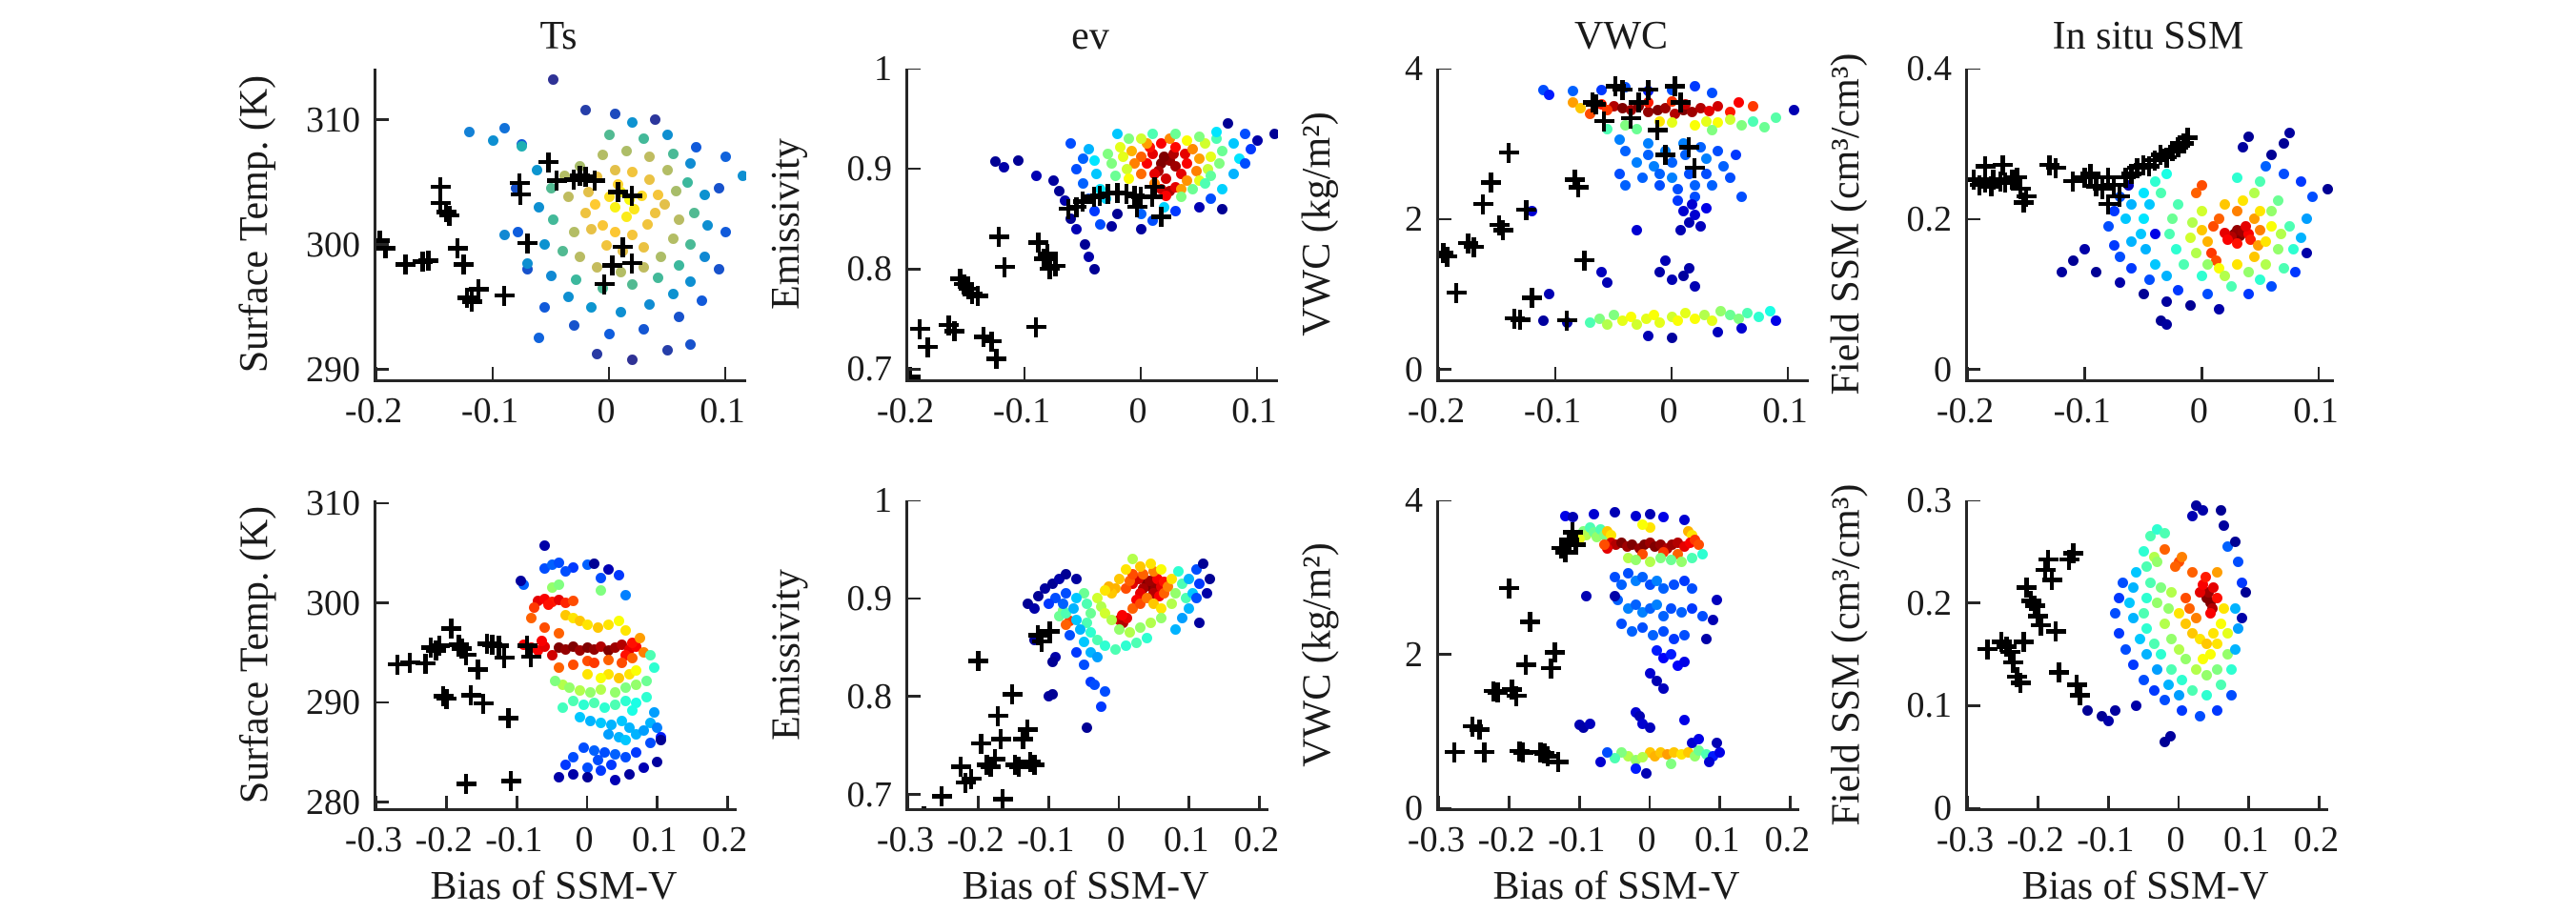 Image resolution: width=2576 pixels, height=914 pixels. I want to click on x-tick-label: -0.3, so click(1966, 840).